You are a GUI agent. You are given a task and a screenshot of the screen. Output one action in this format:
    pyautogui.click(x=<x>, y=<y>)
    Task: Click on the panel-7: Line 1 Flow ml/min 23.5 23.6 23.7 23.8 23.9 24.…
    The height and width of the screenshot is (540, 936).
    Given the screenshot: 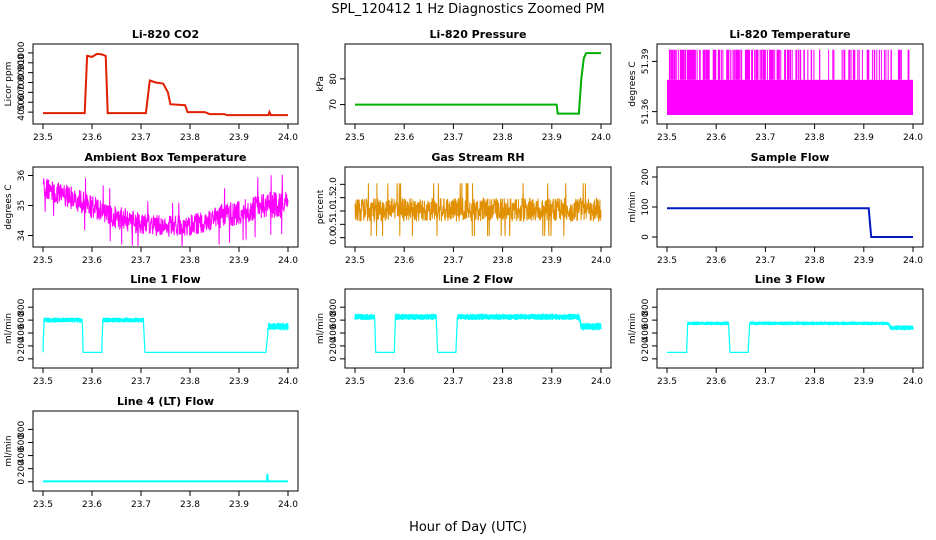 What is the action you would take?
    pyautogui.click(x=151, y=330)
    